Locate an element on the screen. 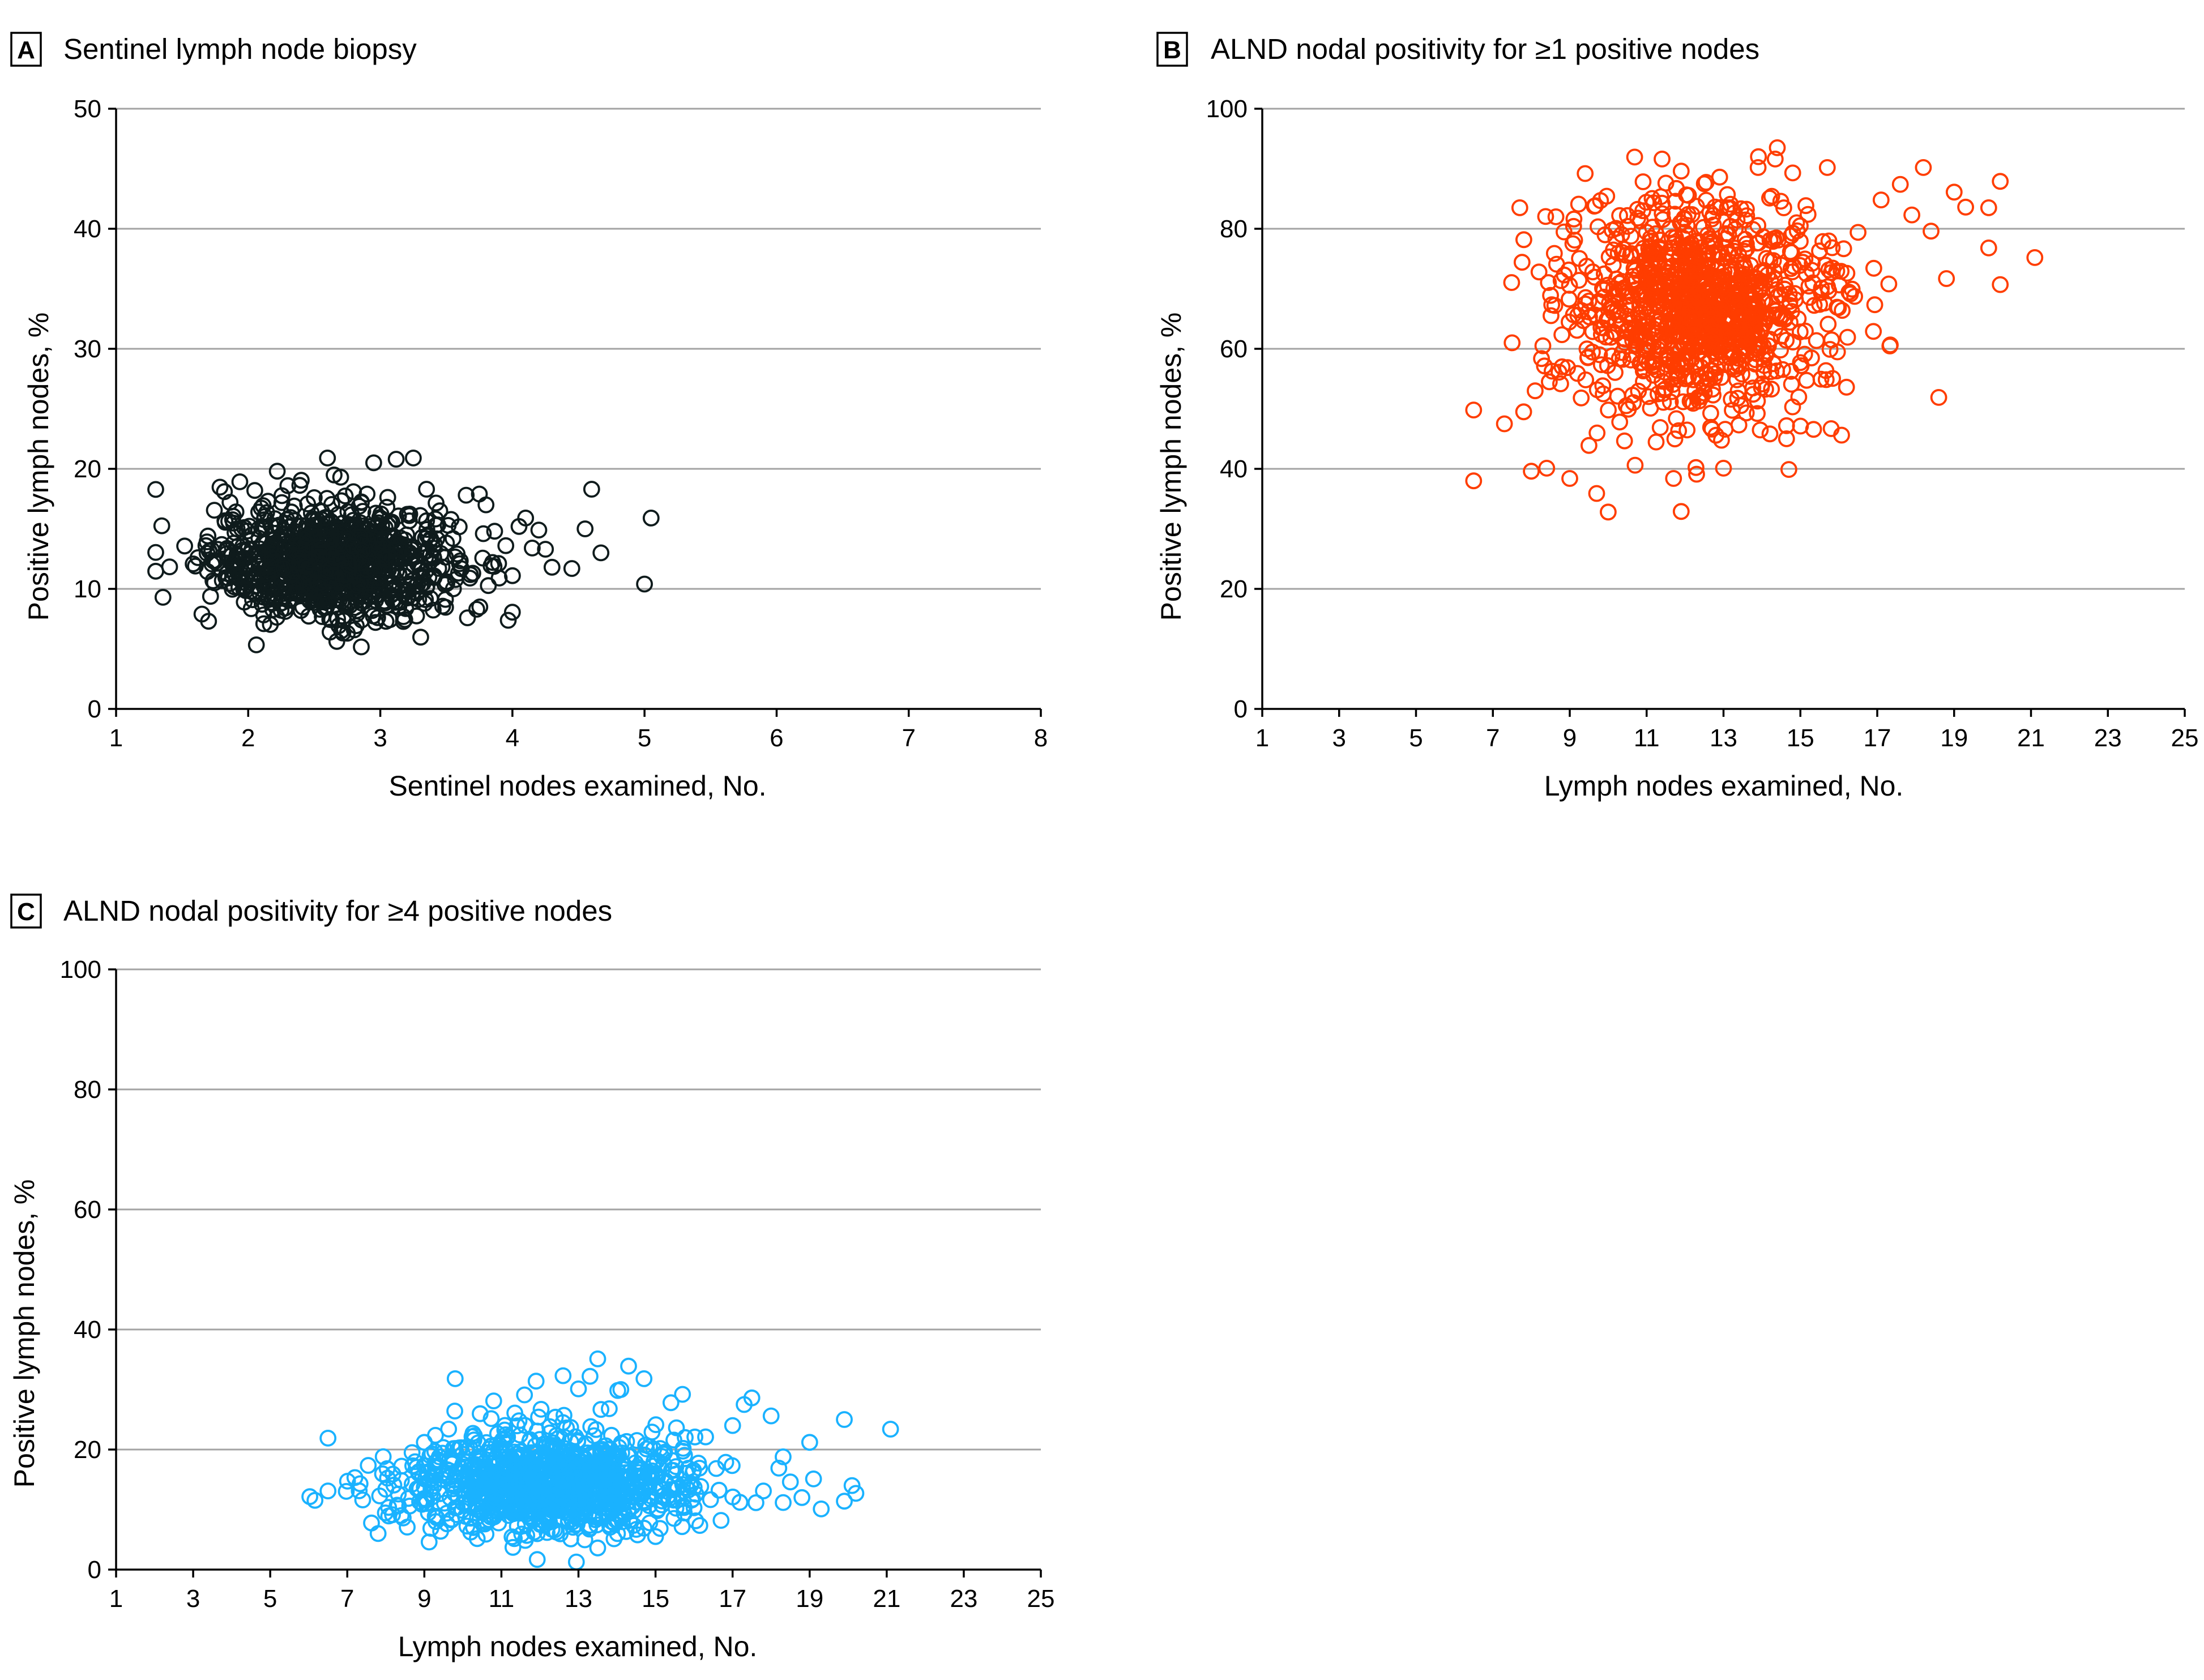 The width and height of the screenshot is (2204, 1680). x-tick-label: 25 is located at coordinates (1041, 1599).